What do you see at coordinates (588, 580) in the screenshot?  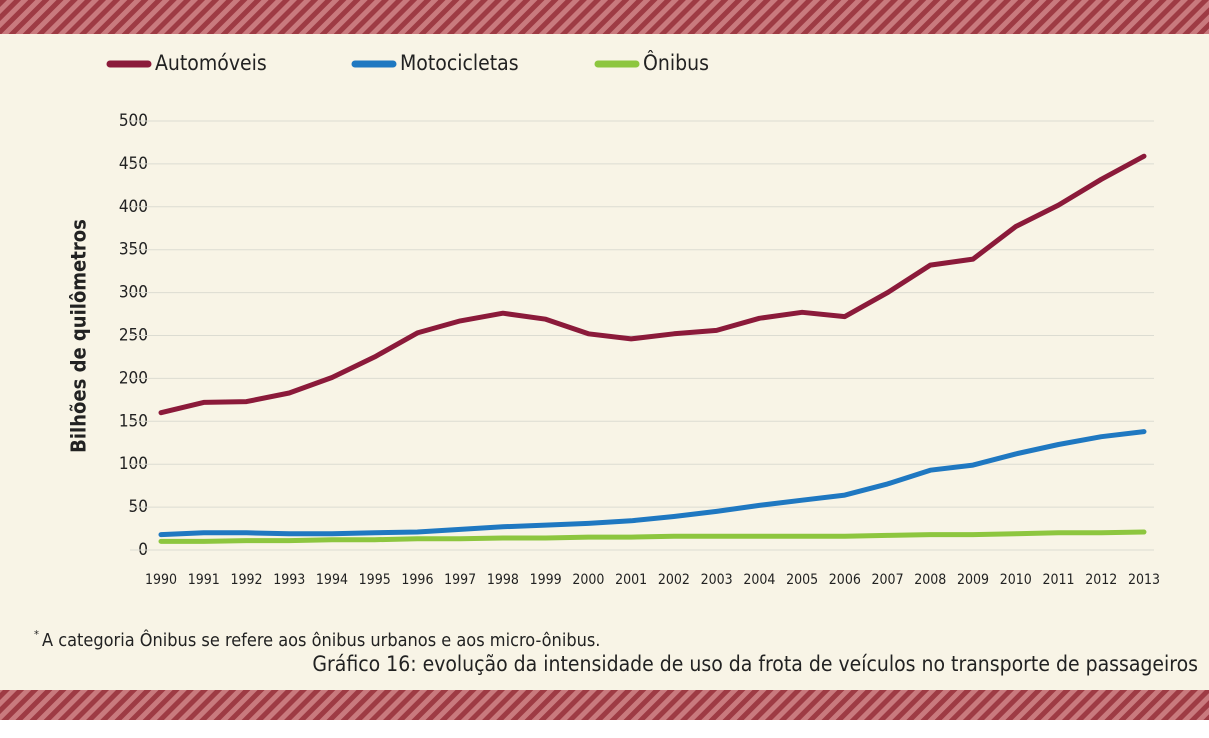 I see `x-tick-label: 2000` at bounding box center [588, 580].